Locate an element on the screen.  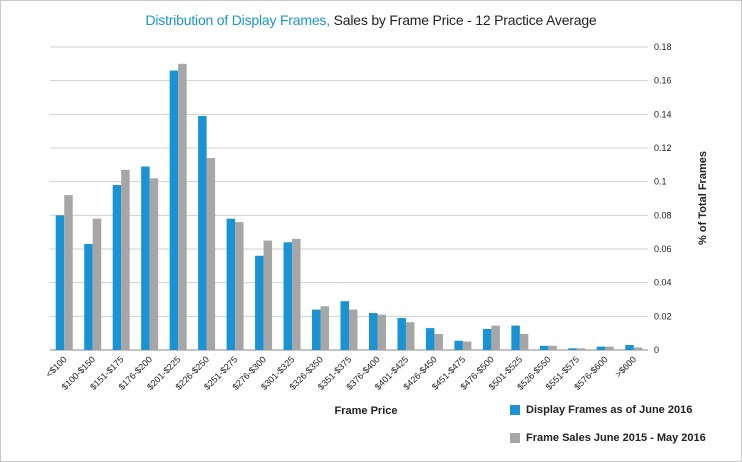
y-axis-title: % of Total Frames is located at coordinates (703, 198).